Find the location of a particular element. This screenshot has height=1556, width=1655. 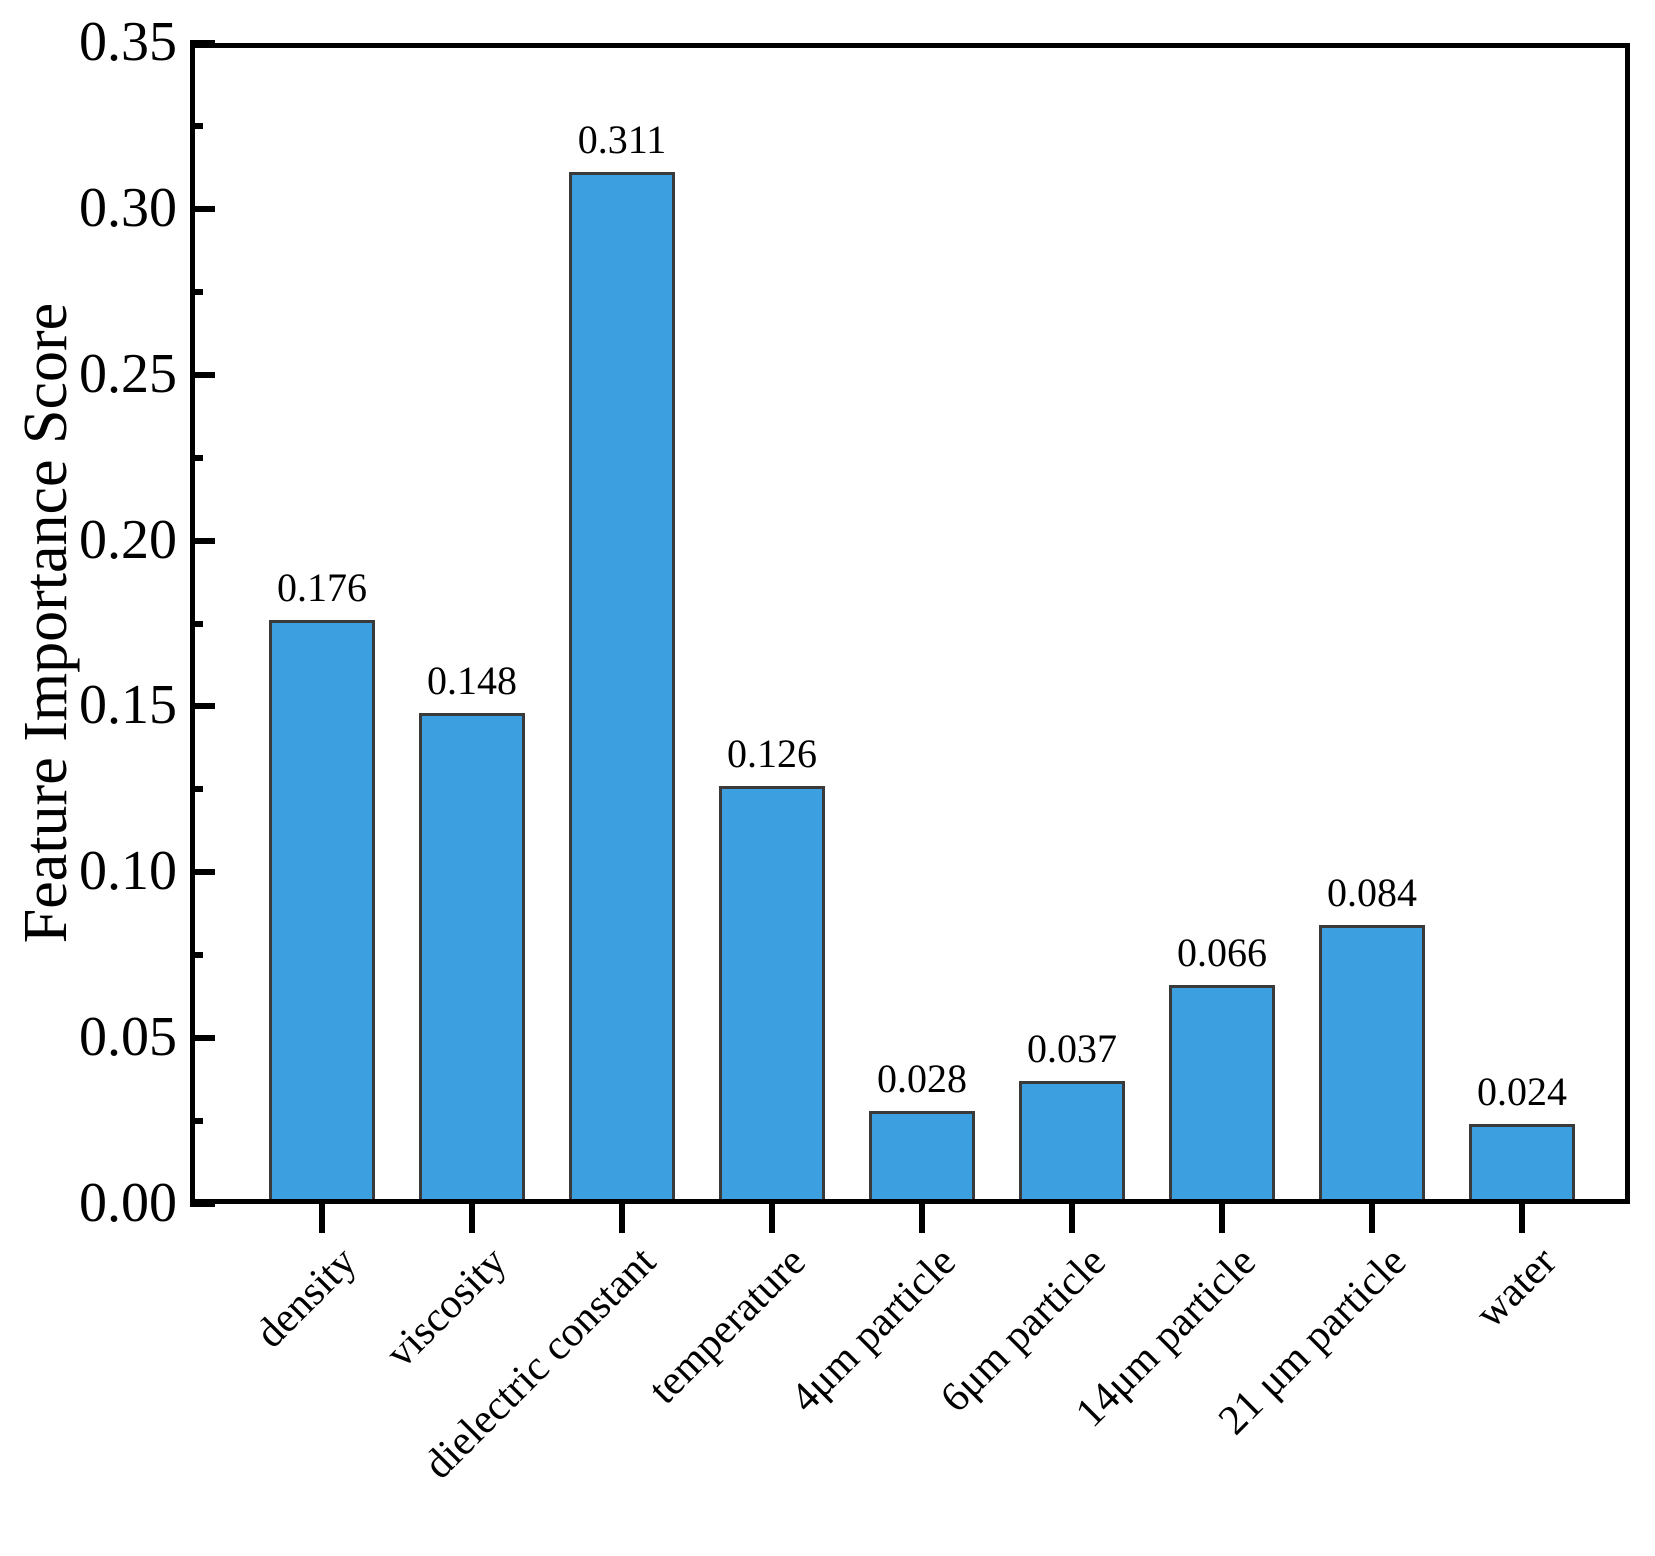

y-tick-label: 0.30 is located at coordinates (128, 207).